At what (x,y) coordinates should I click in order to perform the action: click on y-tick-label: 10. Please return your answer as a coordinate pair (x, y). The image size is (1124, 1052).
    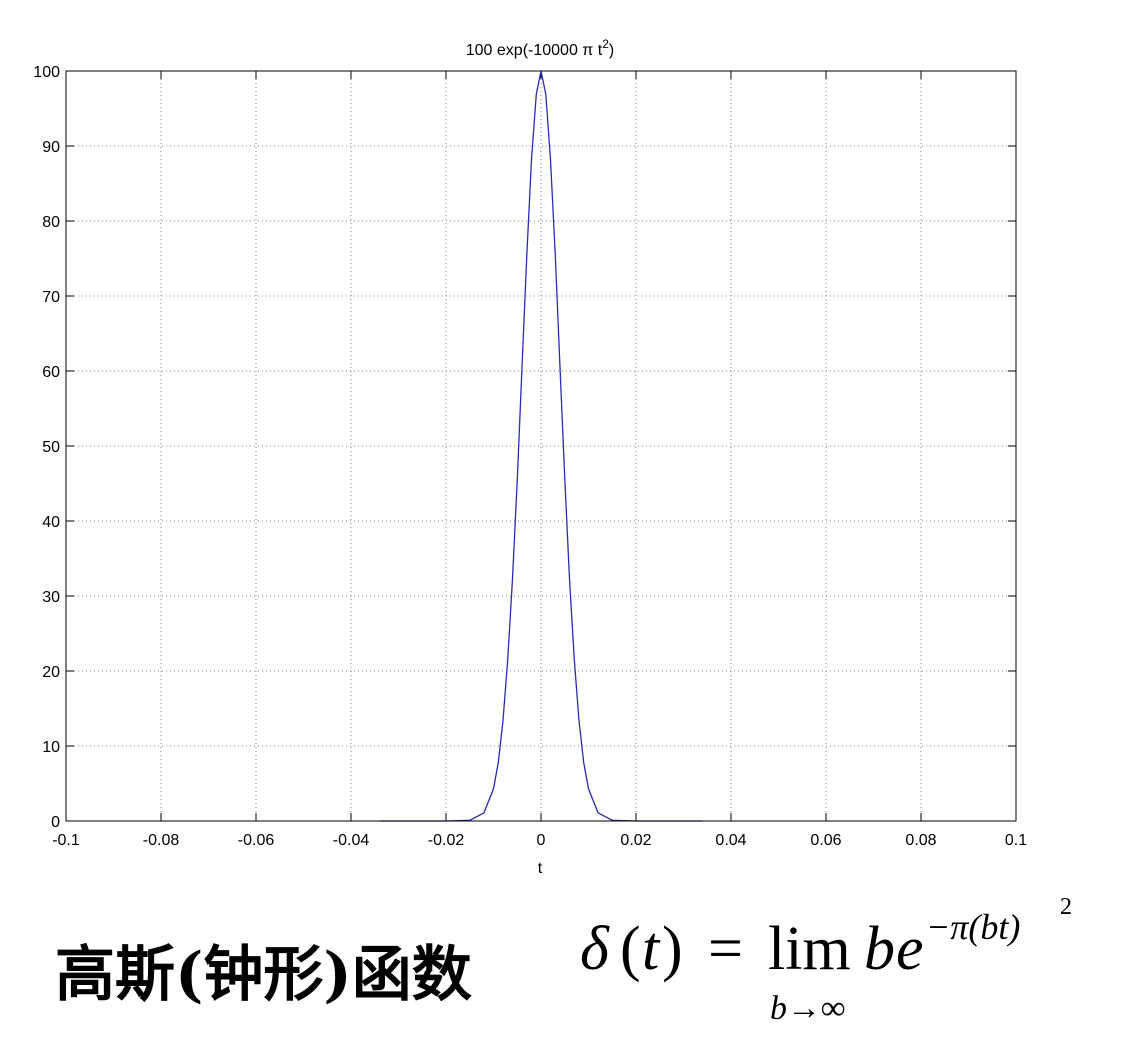
    Looking at the image, I should click on (51, 747).